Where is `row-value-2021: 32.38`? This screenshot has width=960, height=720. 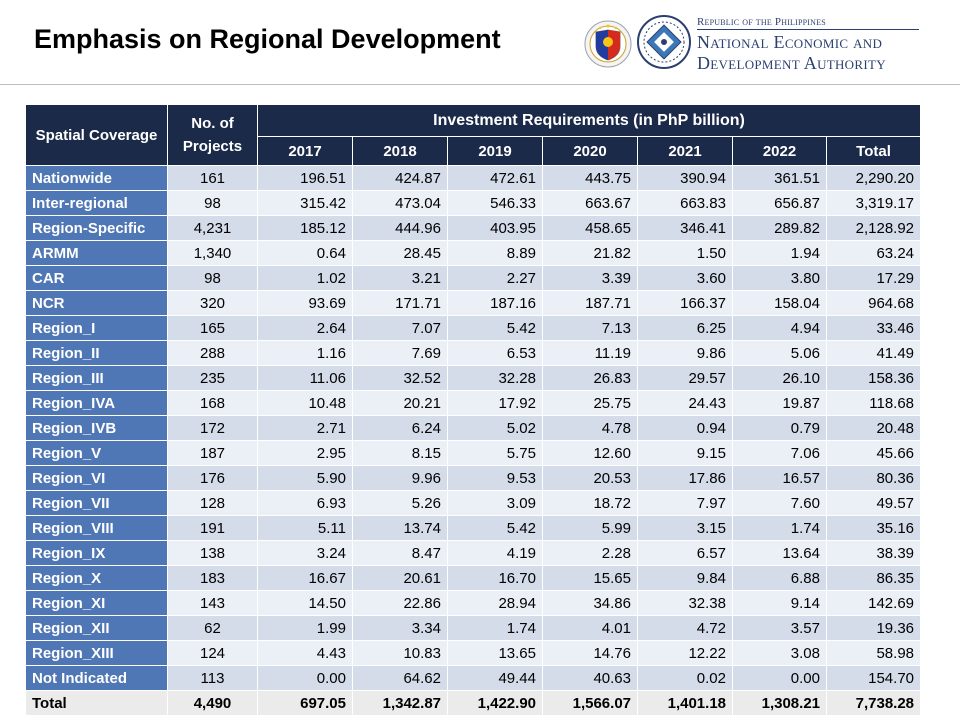
row-value-2021: 32.38 is located at coordinates (685, 603).